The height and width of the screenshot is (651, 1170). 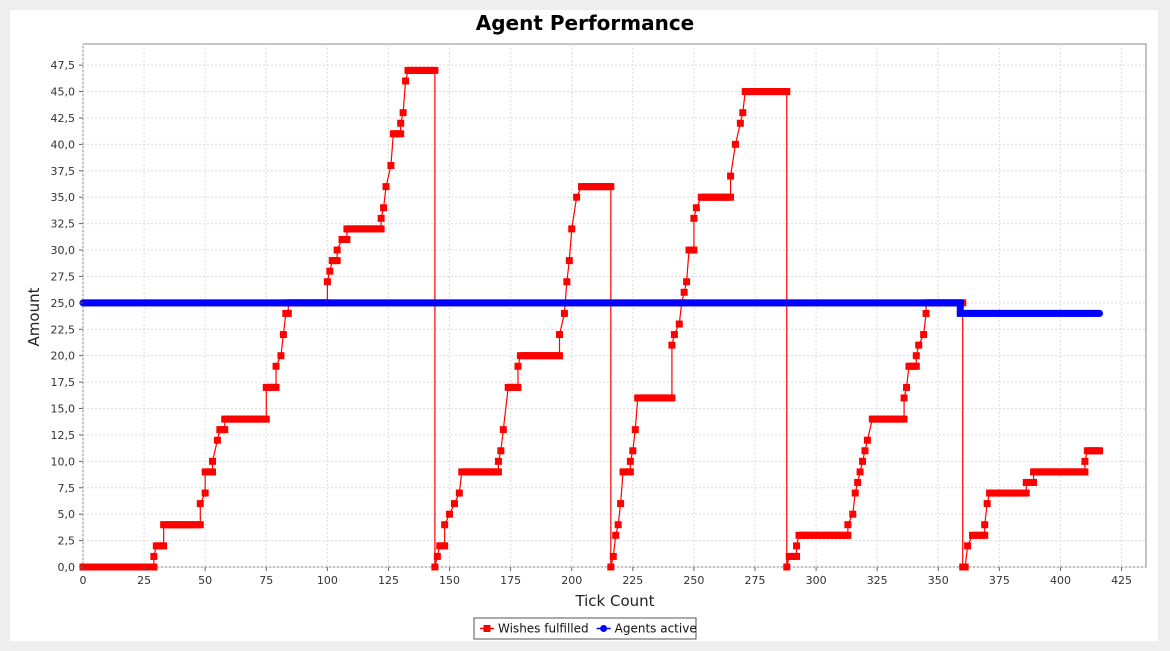 What do you see at coordinates (877, 580) in the screenshot?
I see `x-tick-label: 325` at bounding box center [877, 580].